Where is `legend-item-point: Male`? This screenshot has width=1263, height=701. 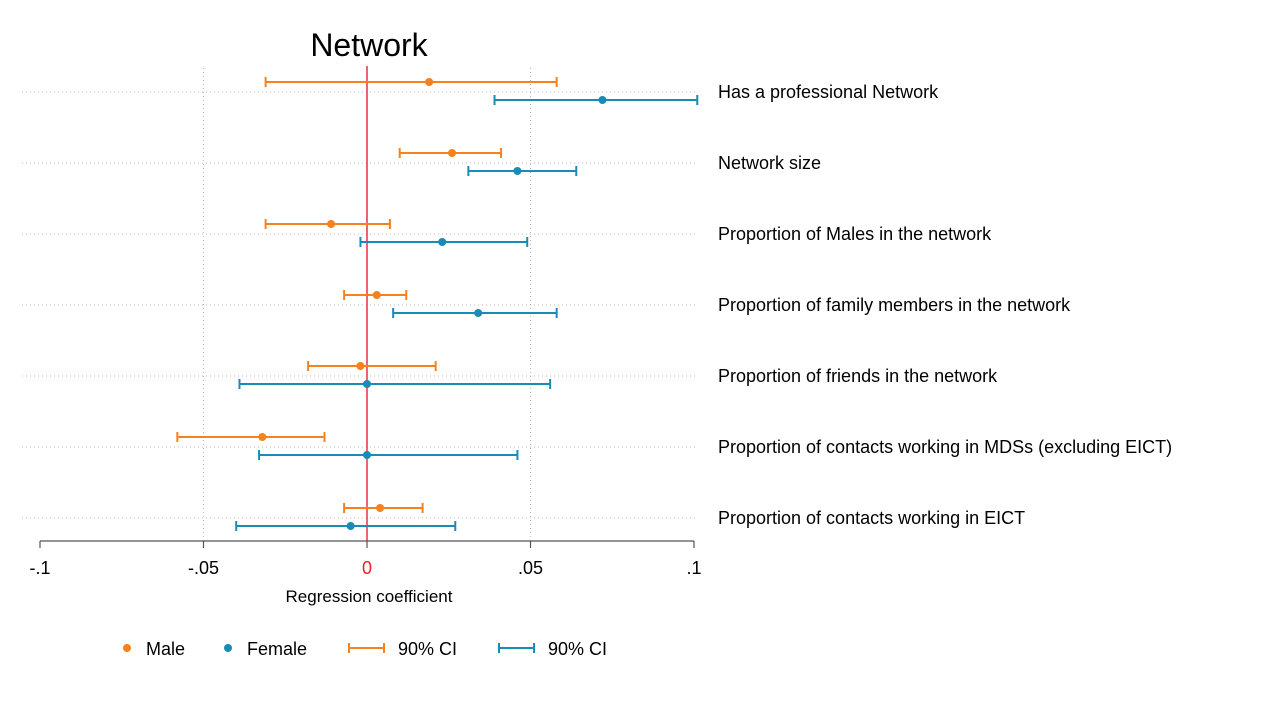 legend-item-point: Male is located at coordinates (154, 649).